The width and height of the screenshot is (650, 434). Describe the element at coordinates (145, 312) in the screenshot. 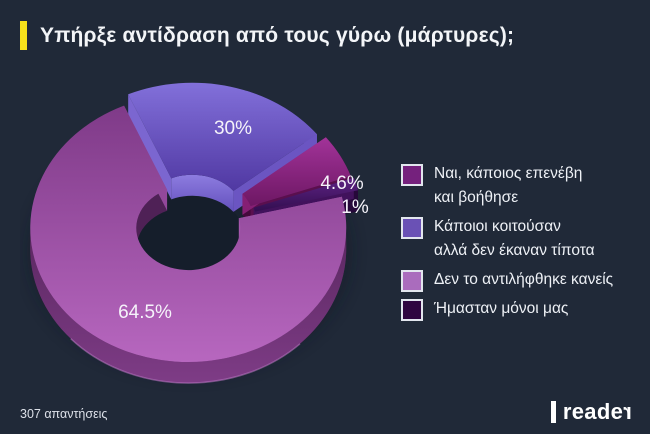

I see `slice-value-label: 64.5%` at that location.